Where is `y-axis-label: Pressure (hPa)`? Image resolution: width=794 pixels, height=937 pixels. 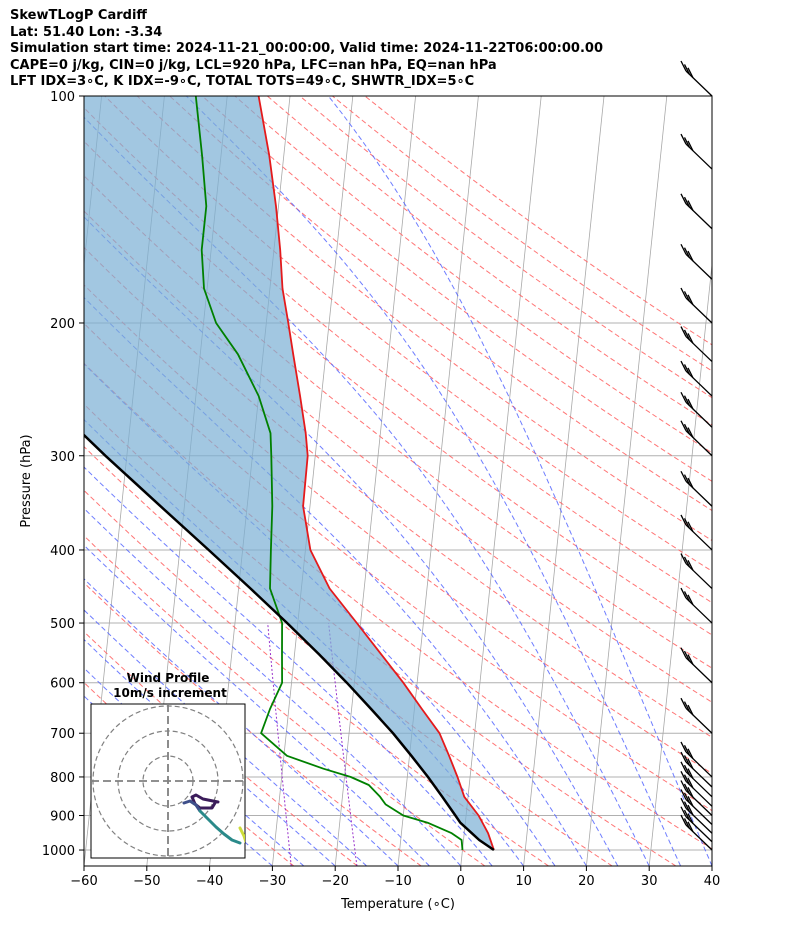 y-axis-label: Pressure (hPa) is located at coordinates (26, 480).